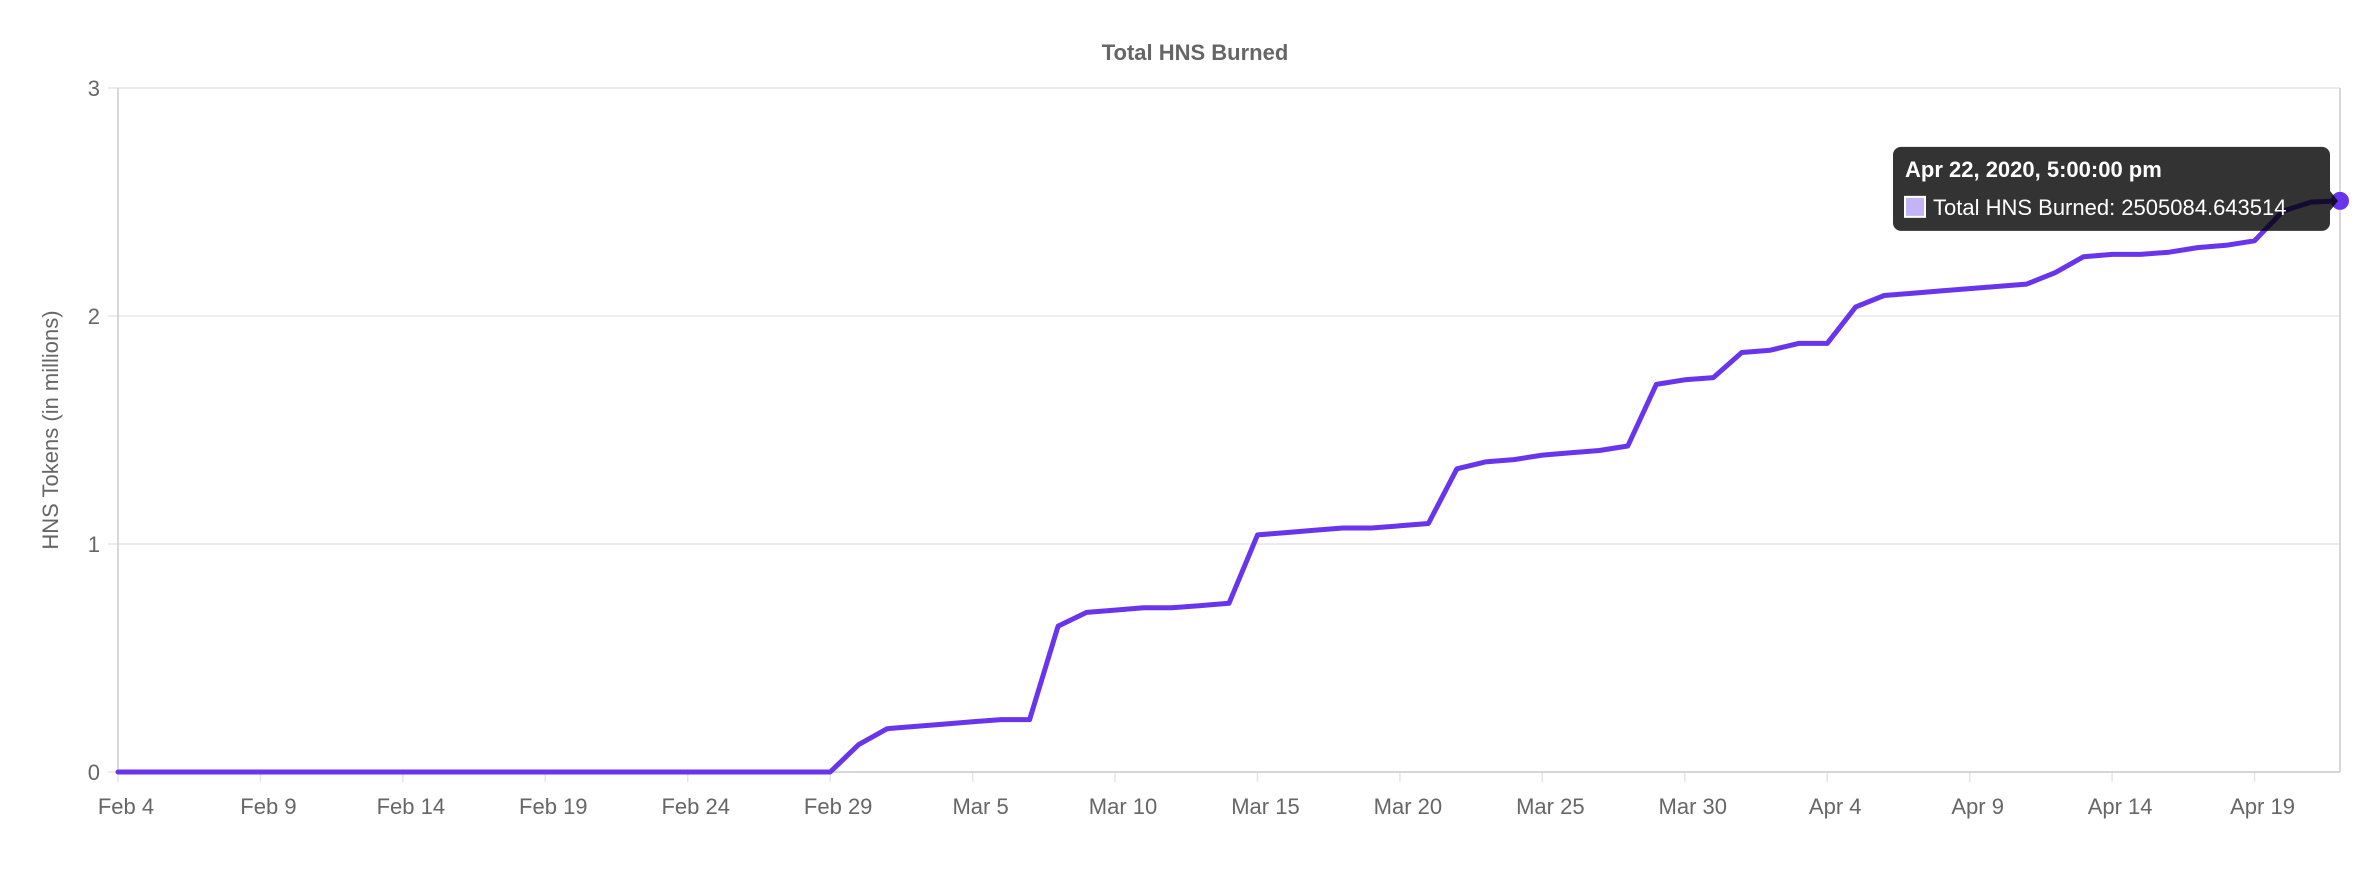  Describe the element at coordinates (1915, 206) in the screenshot. I see `tooltip-color-swatch` at that location.